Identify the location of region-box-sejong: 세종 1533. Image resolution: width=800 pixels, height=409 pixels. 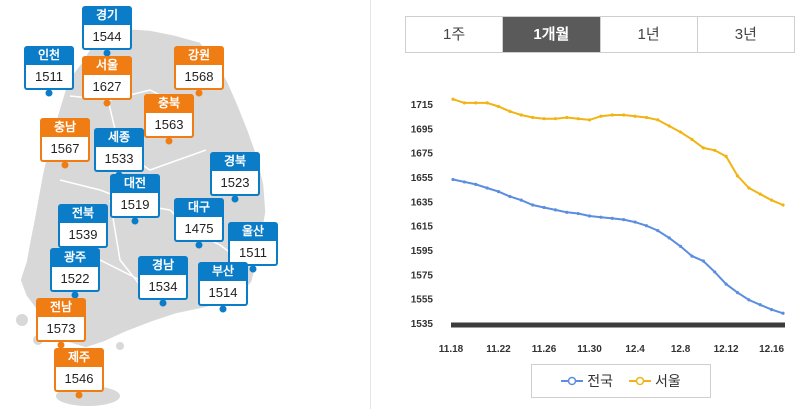
(119, 151).